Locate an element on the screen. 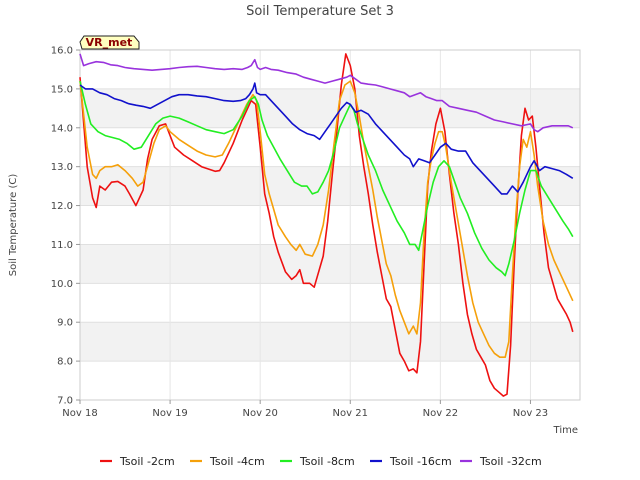 This screenshot has width=640, height=480. x-tick-label: Nov 21 is located at coordinates (350, 413).